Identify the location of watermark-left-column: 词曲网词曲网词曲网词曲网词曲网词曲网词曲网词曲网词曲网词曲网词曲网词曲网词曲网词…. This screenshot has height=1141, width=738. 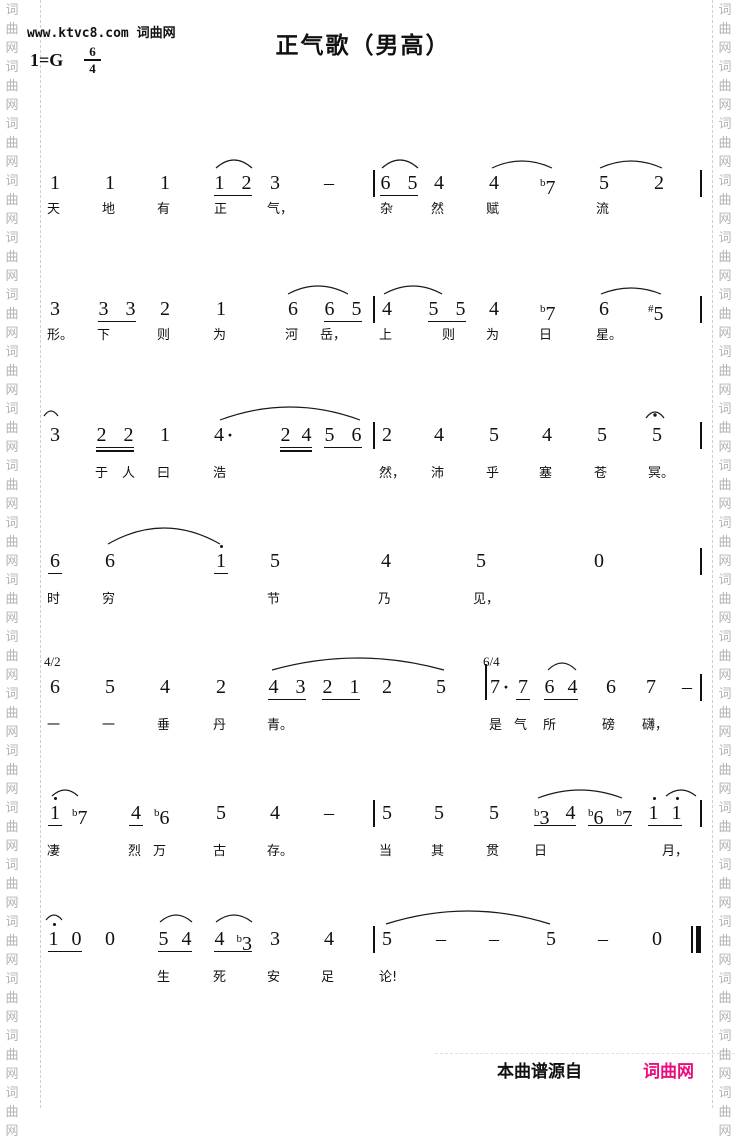
(12, 571).